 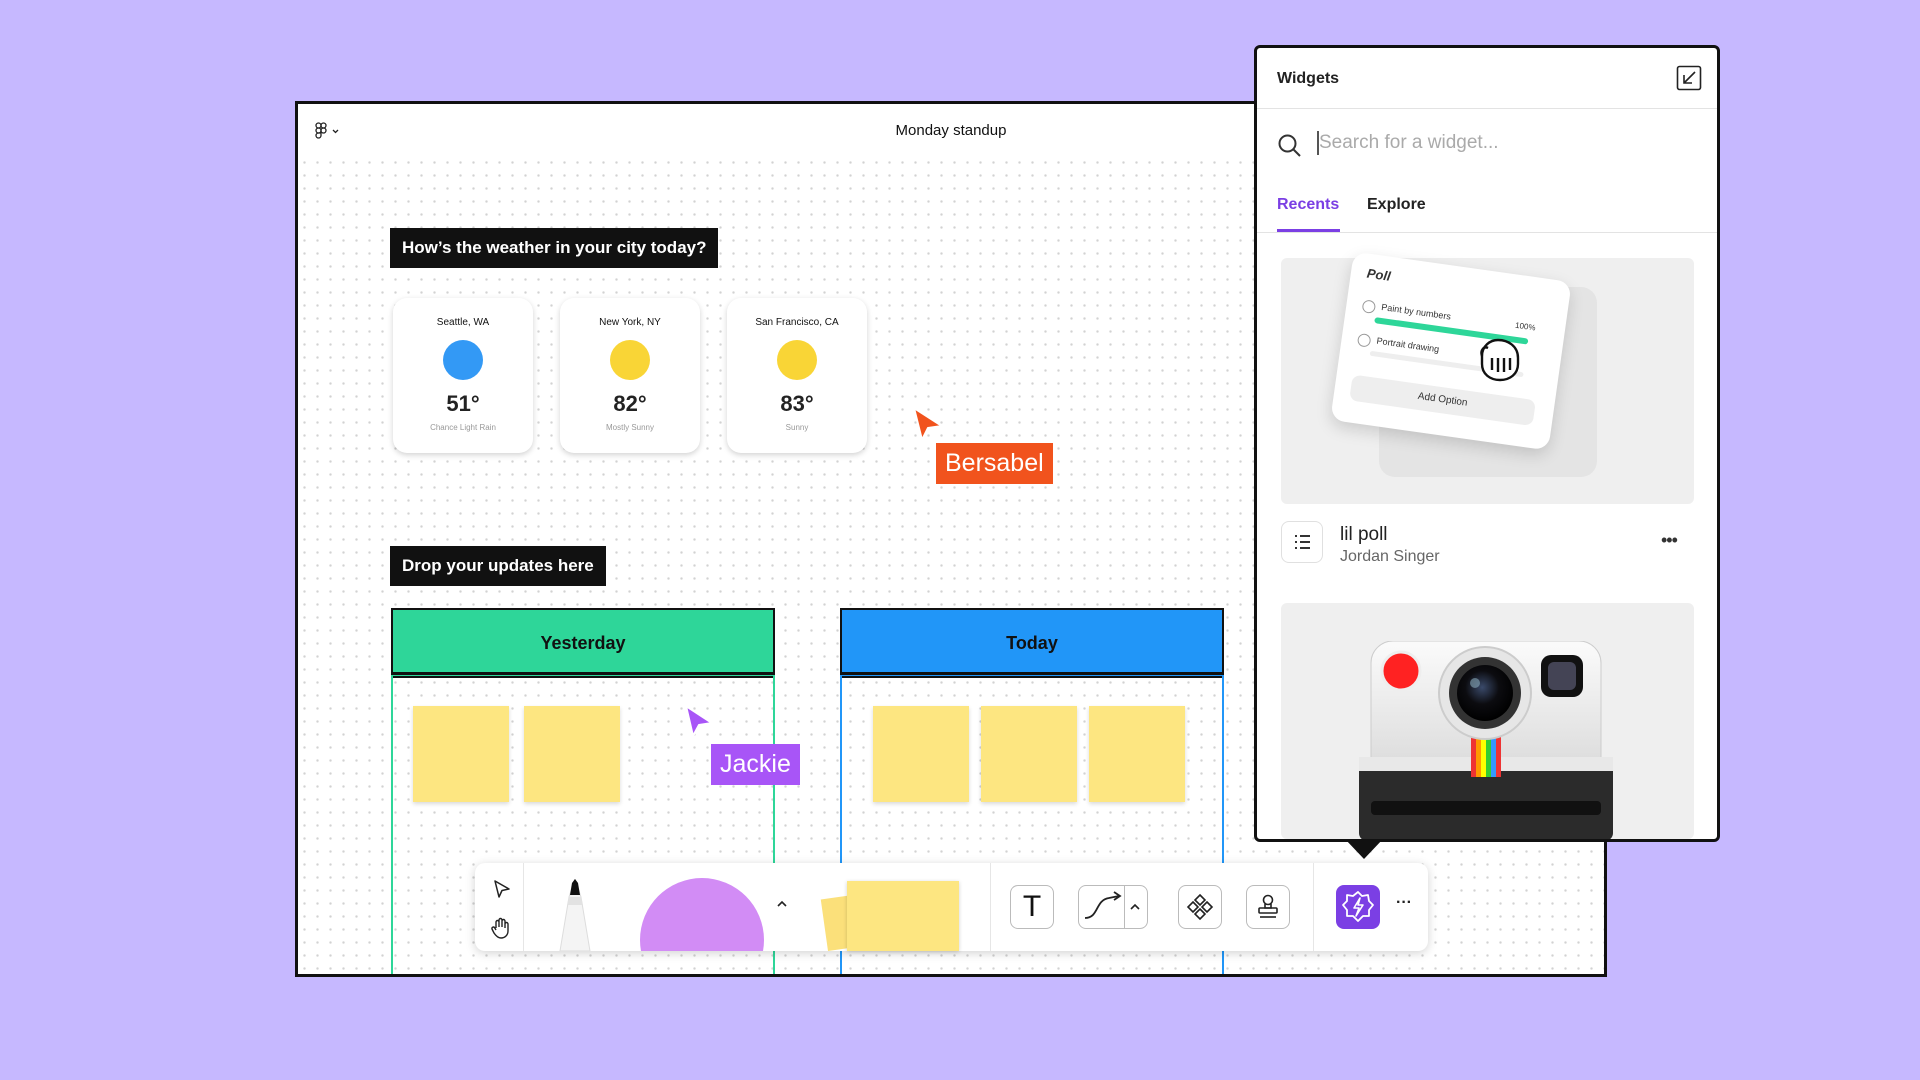 I want to click on widget-author: Jordan Singer, so click(x=1390, y=556).